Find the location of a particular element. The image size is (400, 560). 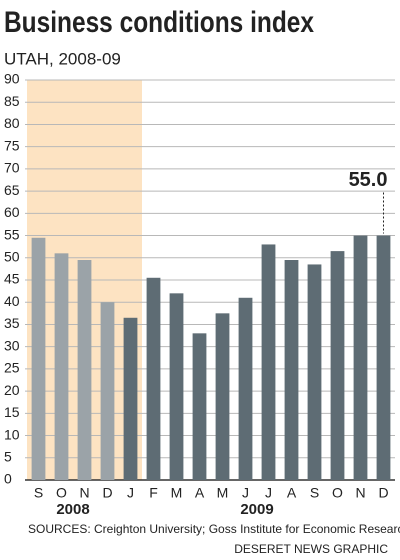

y-tick-label: 90 is located at coordinates (12, 79).